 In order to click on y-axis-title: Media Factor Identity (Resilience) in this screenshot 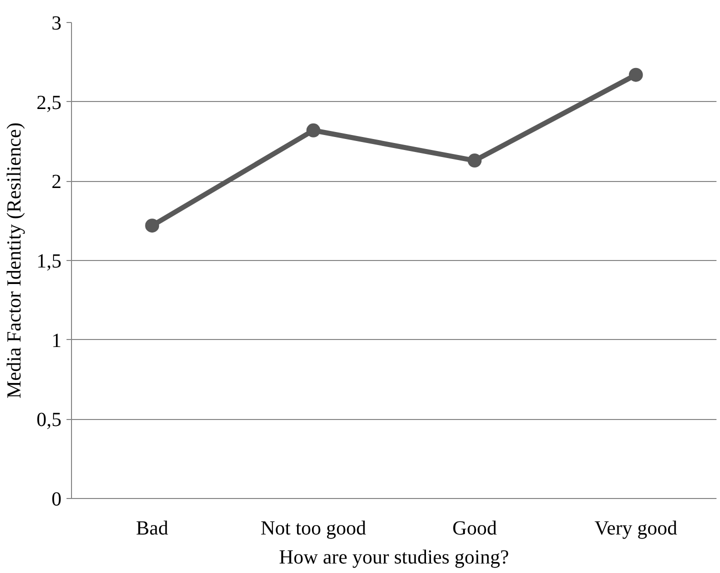, I will do `click(15, 260)`.